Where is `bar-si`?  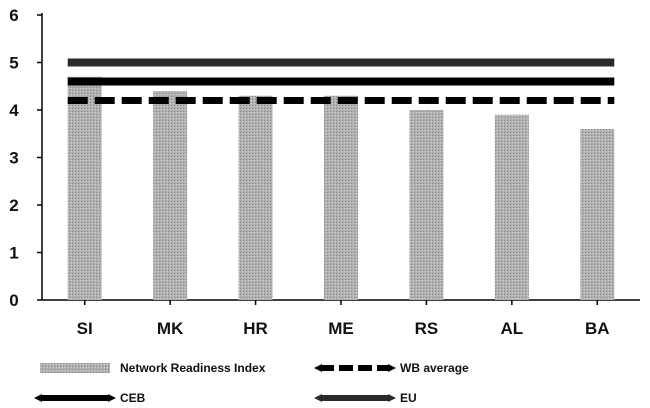 bar-si is located at coordinates (84, 188).